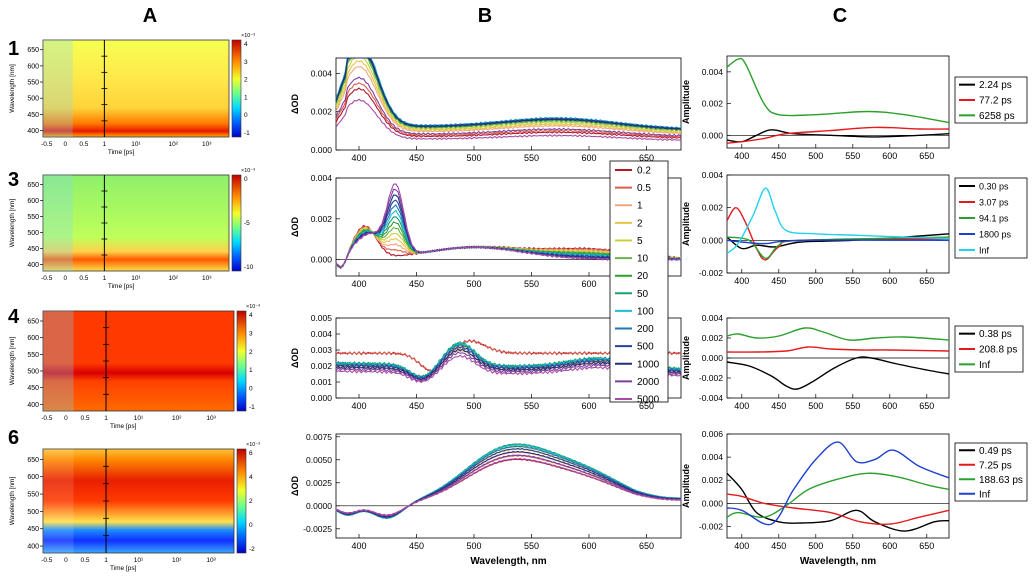 This screenshot has height=580, width=1035. I want to click on legend-label: 2.24 ps, so click(995, 85).